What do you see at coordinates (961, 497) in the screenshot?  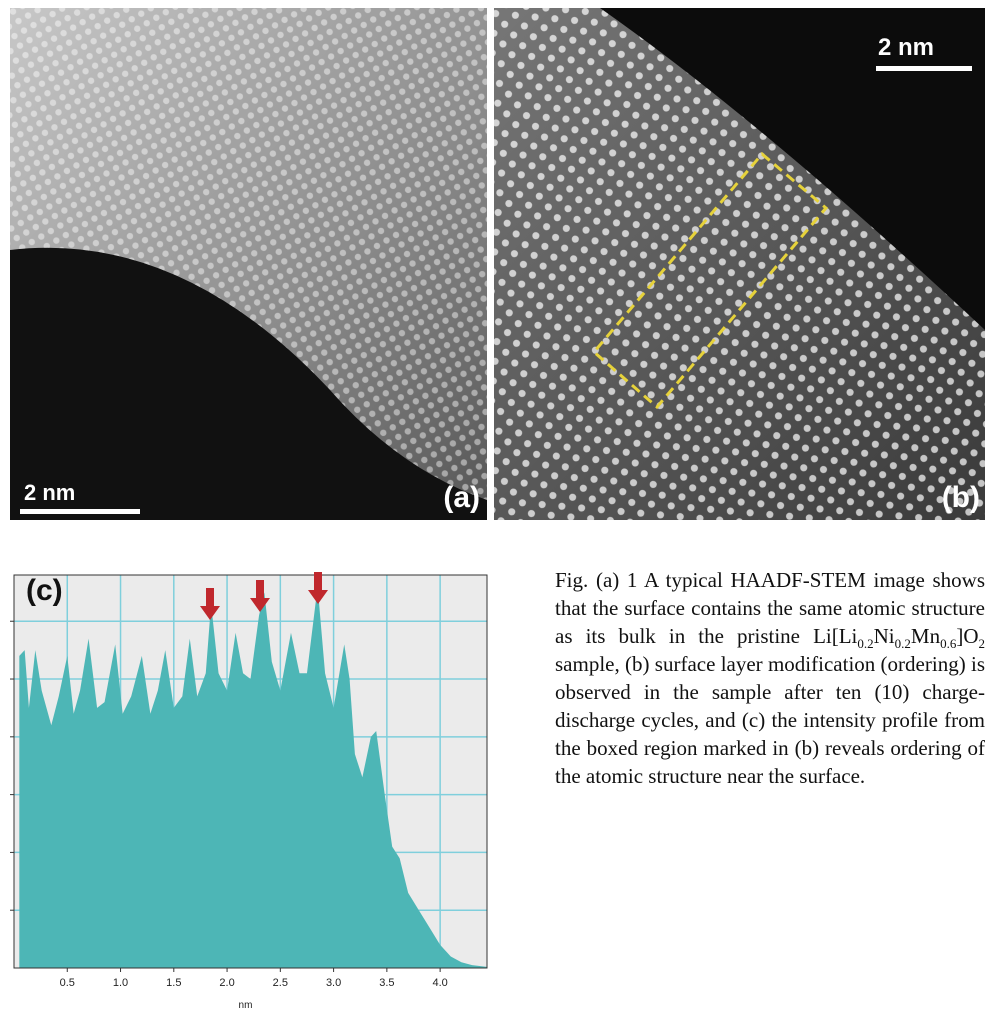 I see `panel-label: (b)` at bounding box center [961, 497].